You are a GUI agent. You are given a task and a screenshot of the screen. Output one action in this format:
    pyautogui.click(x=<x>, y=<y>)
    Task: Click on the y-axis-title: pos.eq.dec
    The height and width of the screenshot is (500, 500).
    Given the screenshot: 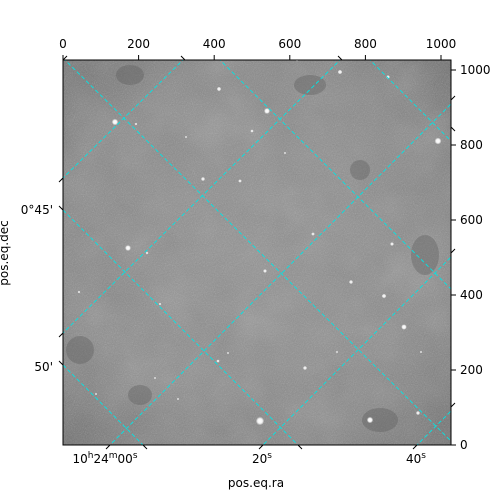 What is the action you would take?
    pyautogui.click(x=5, y=252)
    